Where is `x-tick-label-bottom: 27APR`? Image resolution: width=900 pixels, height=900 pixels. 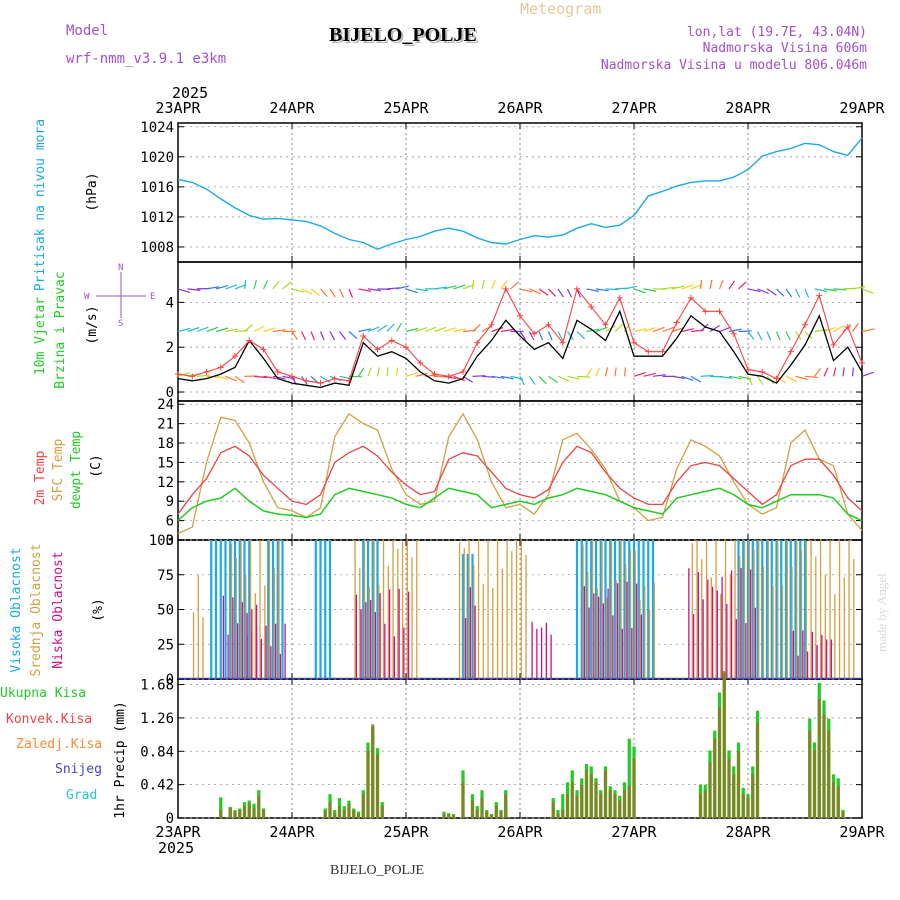
x-tick-label-bottom: 27APR is located at coordinates (634, 832).